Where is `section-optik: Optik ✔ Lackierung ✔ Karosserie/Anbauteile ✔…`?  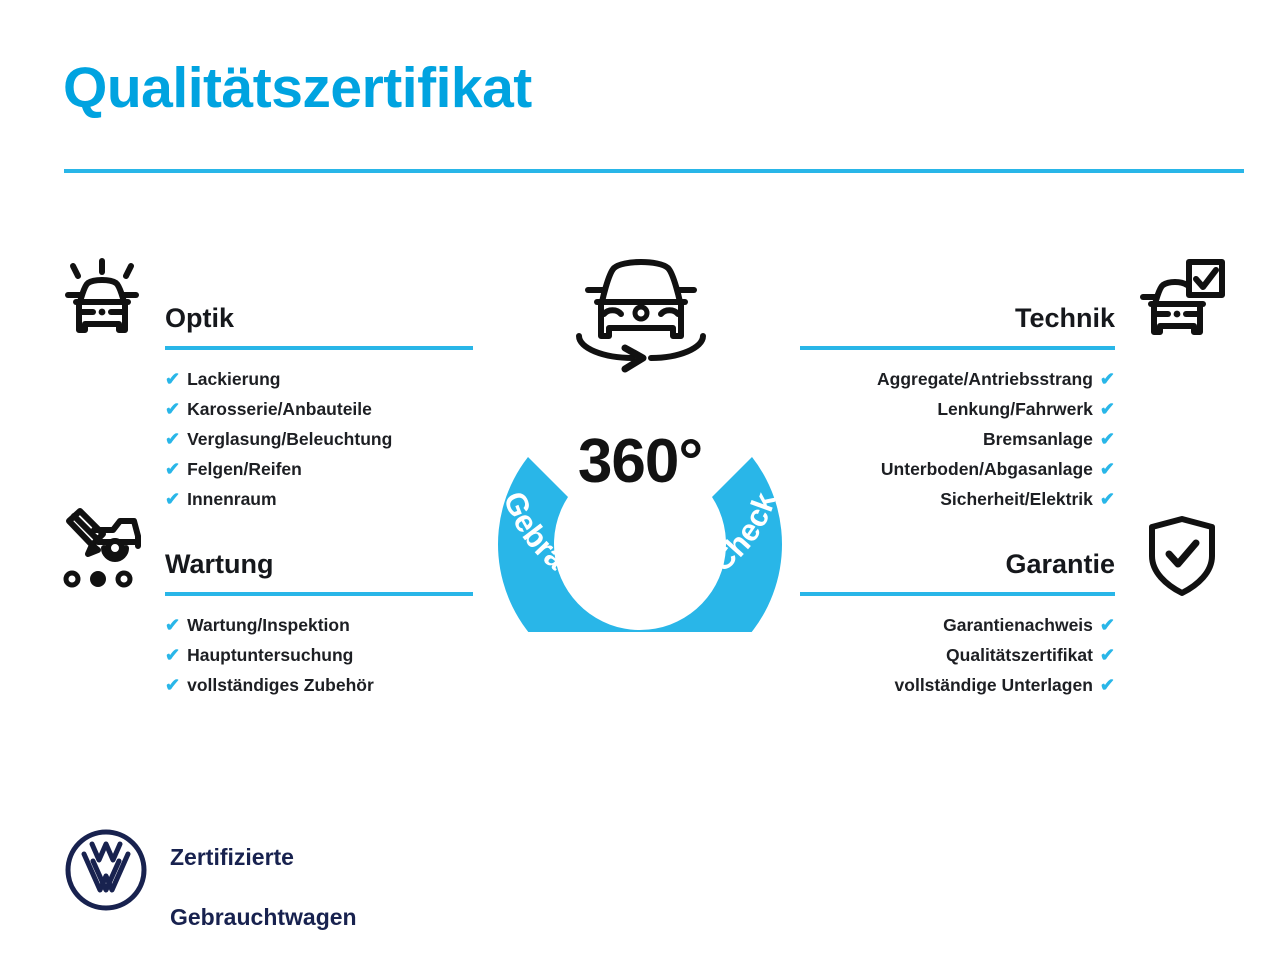 section-optik: Optik ✔ Lackierung ✔ Karosserie/Anbauteile ✔… is located at coordinates (319, 406).